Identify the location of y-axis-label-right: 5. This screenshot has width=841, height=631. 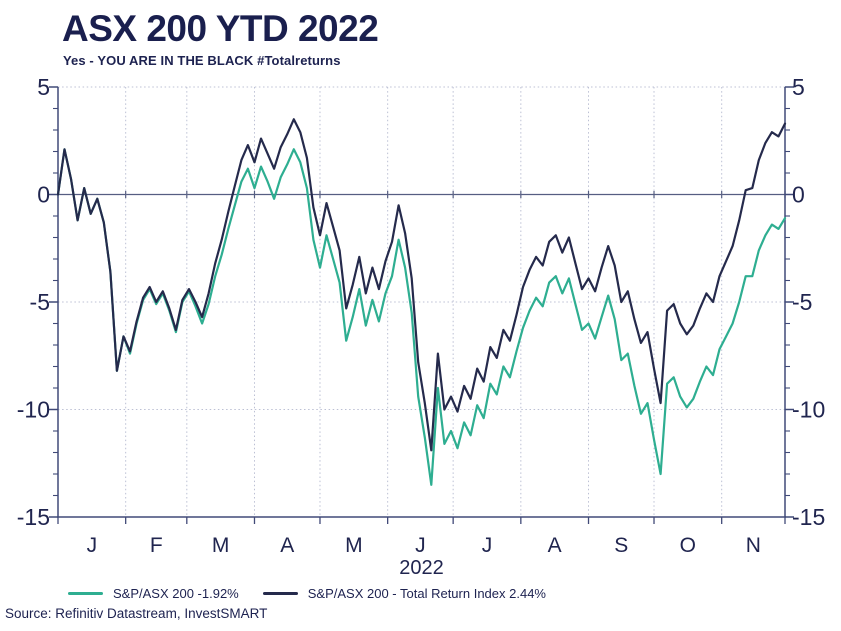
(798, 87).